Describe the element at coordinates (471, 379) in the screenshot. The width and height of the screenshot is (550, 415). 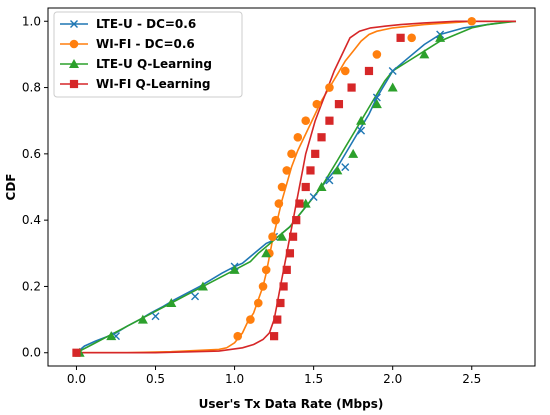
I see `x-tick-label: 2.5` at that location.